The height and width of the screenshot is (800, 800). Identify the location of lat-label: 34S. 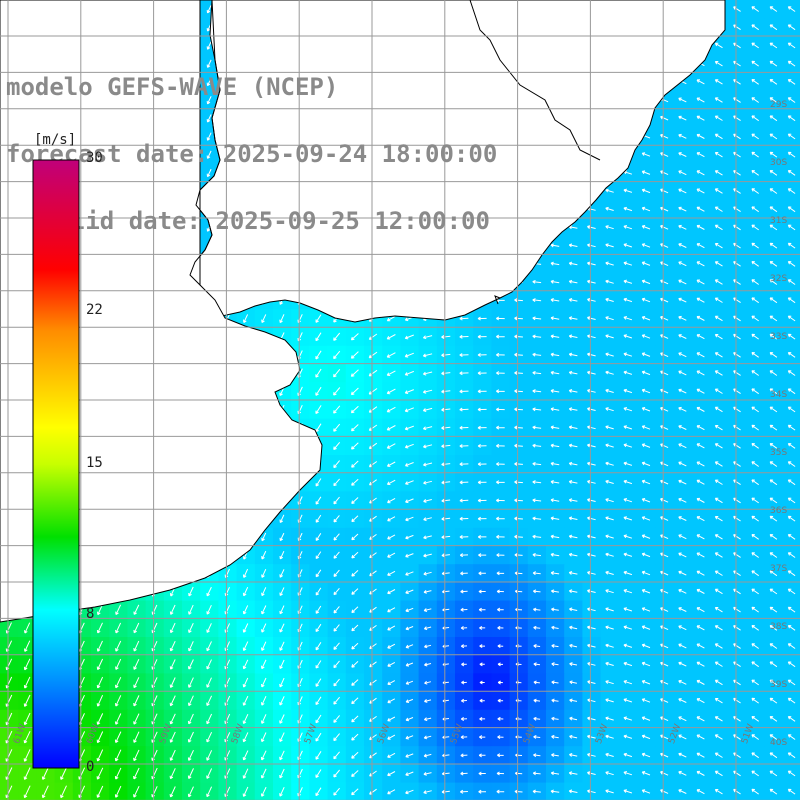
(779, 395).